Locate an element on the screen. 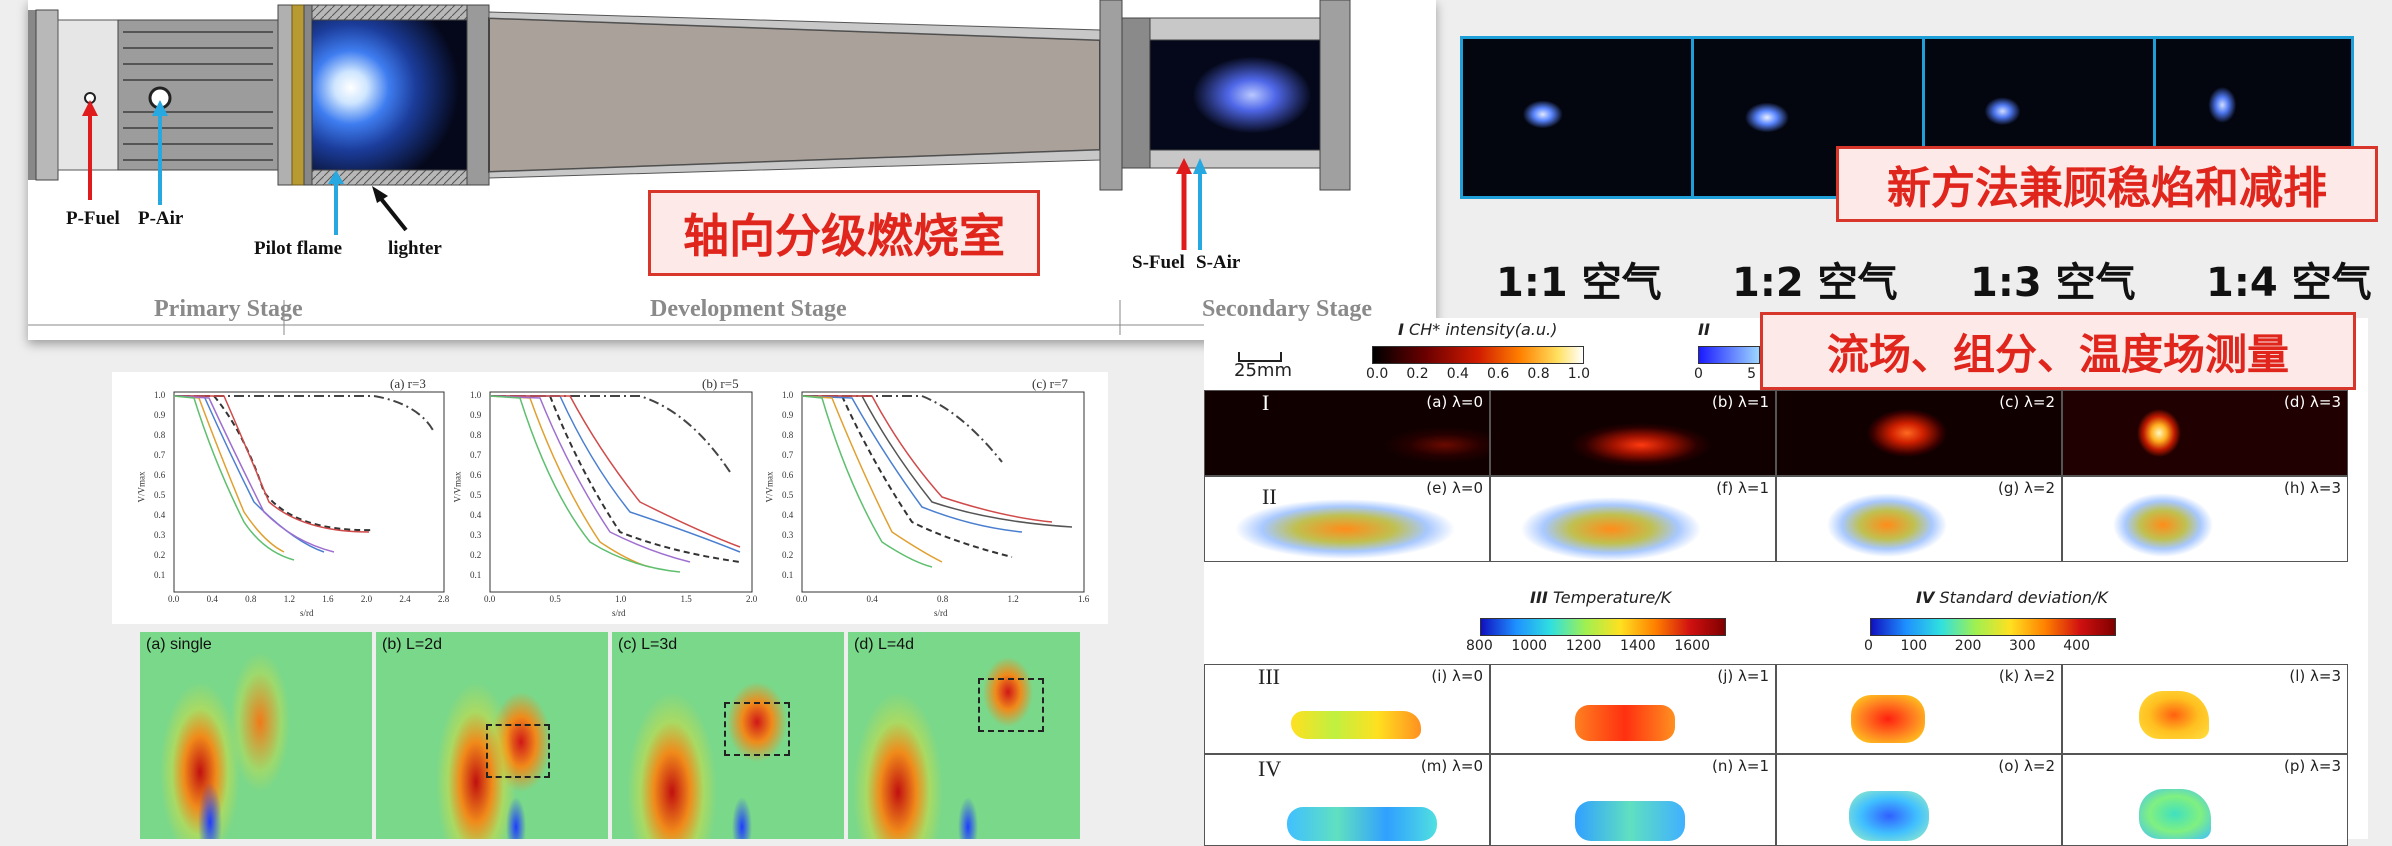 The height and width of the screenshot is (846, 2392). cfd-contour: (a) single is located at coordinates (256, 735).